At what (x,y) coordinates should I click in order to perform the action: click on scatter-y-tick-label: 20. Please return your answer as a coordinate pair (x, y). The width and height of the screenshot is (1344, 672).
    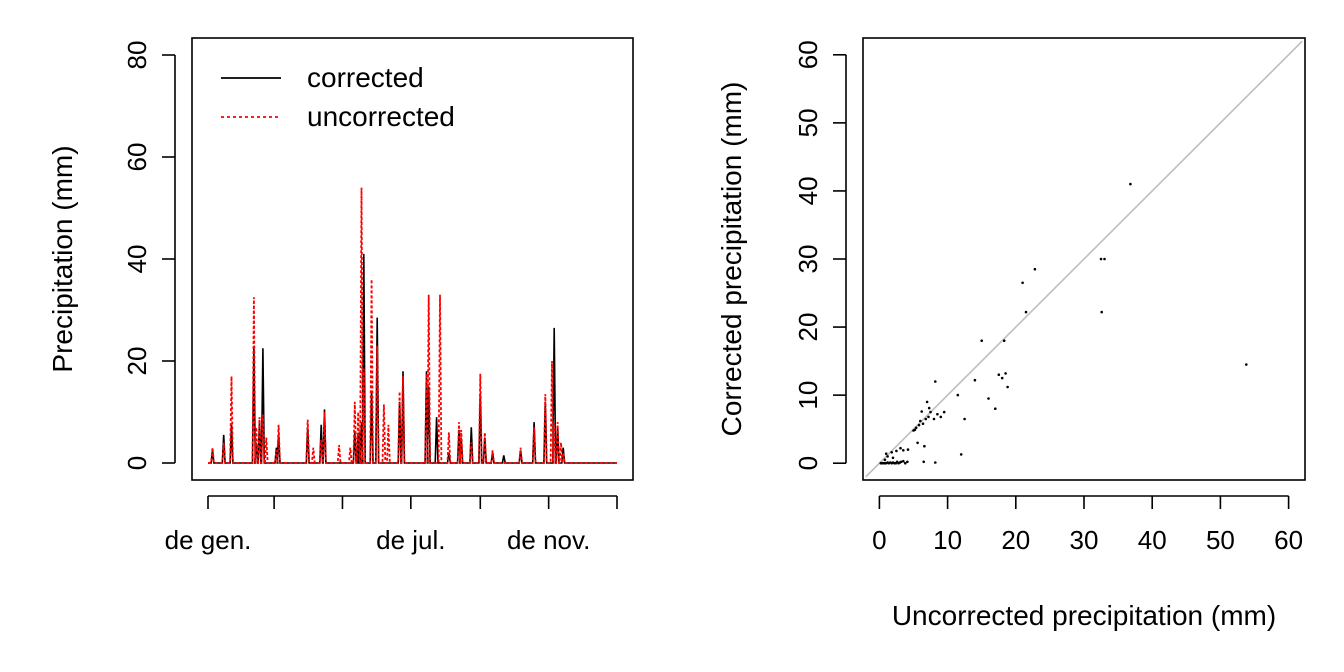
    Looking at the image, I should click on (808, 327).